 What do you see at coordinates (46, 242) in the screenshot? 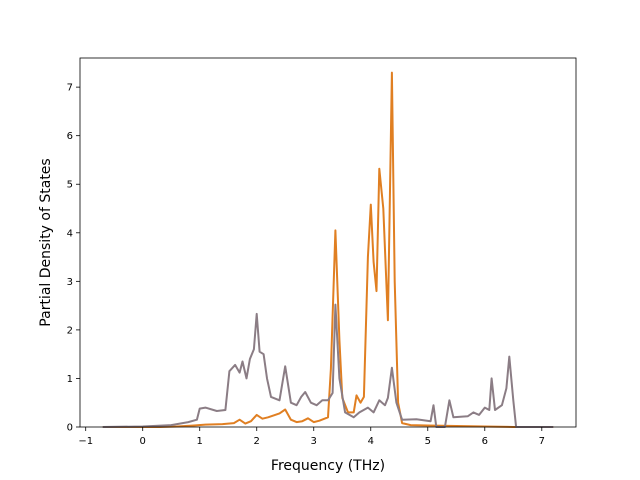
I see `y-axis-title: Partial Density of States` at bounding box center [46, 242].